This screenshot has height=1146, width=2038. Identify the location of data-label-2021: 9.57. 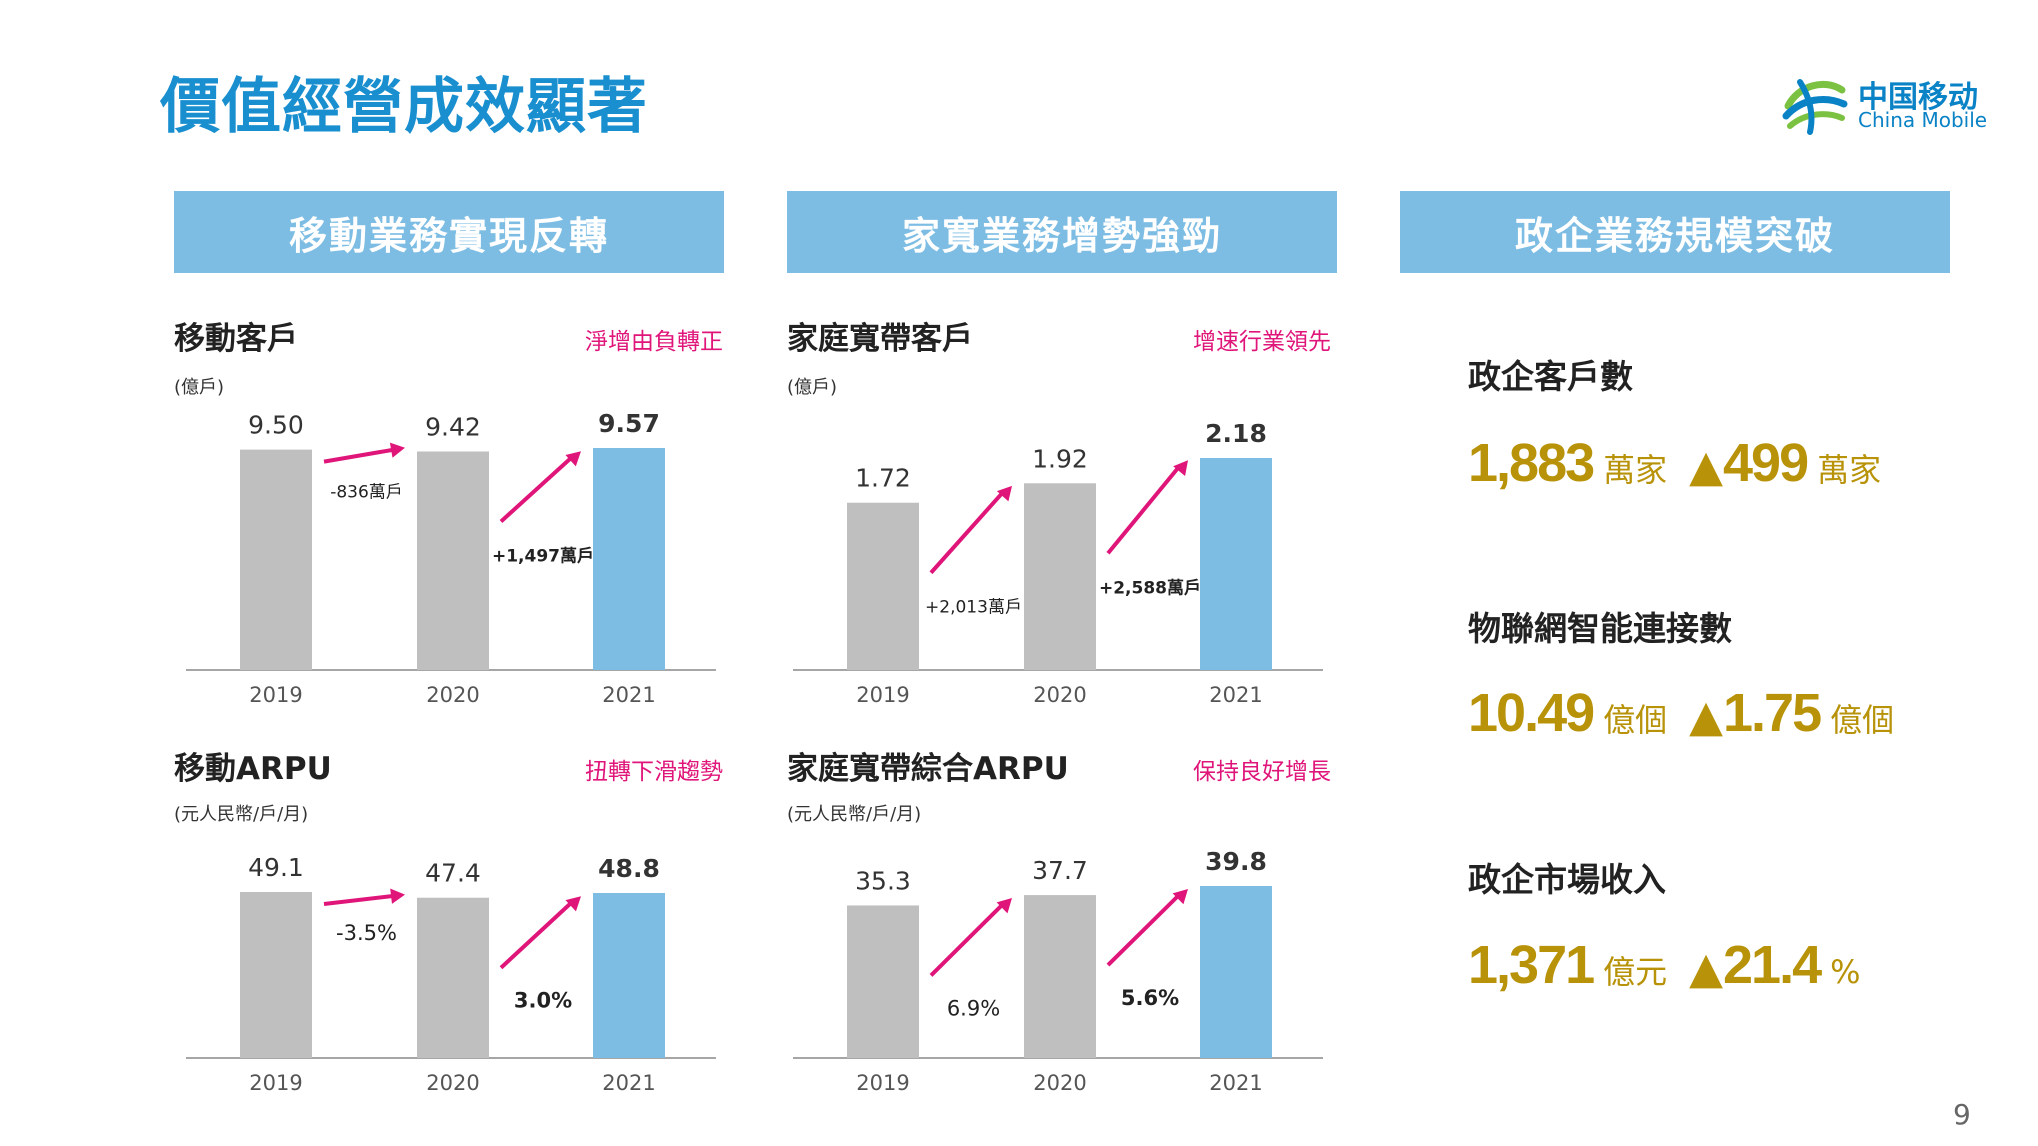
(629, 423).